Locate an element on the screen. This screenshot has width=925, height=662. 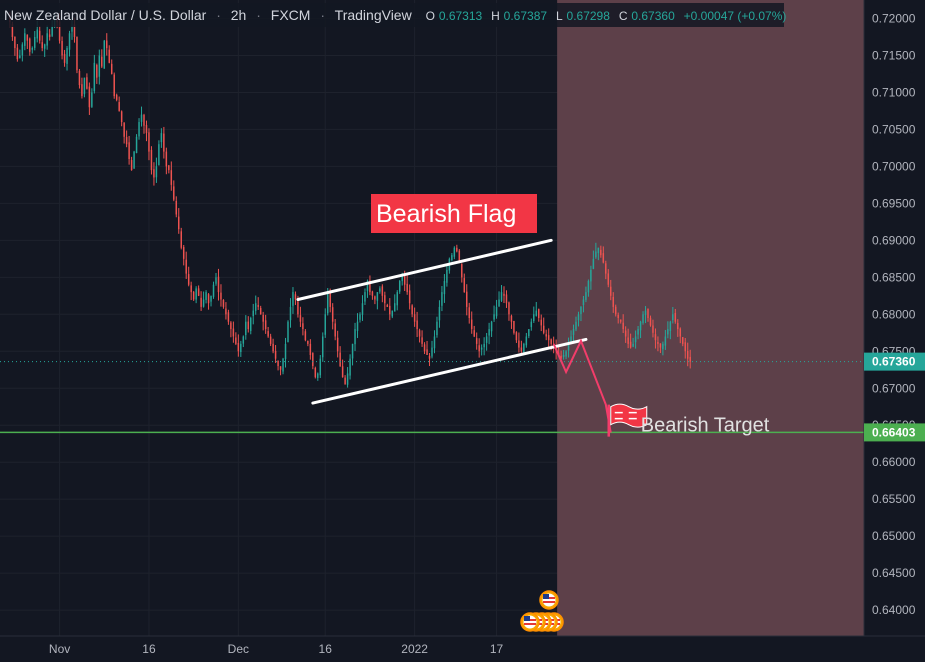
flag-icon is located at coordinates (627, 420).